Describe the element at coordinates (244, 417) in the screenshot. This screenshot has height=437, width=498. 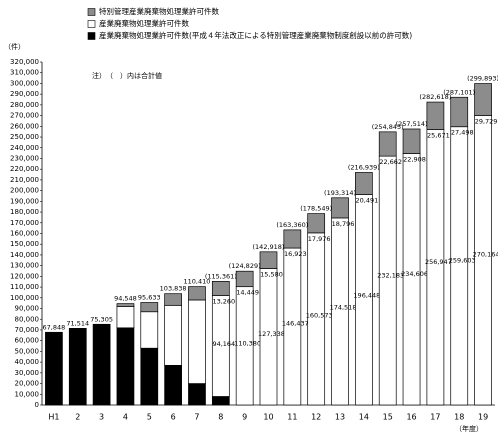
I see `x-tick-label: 9` at that location.